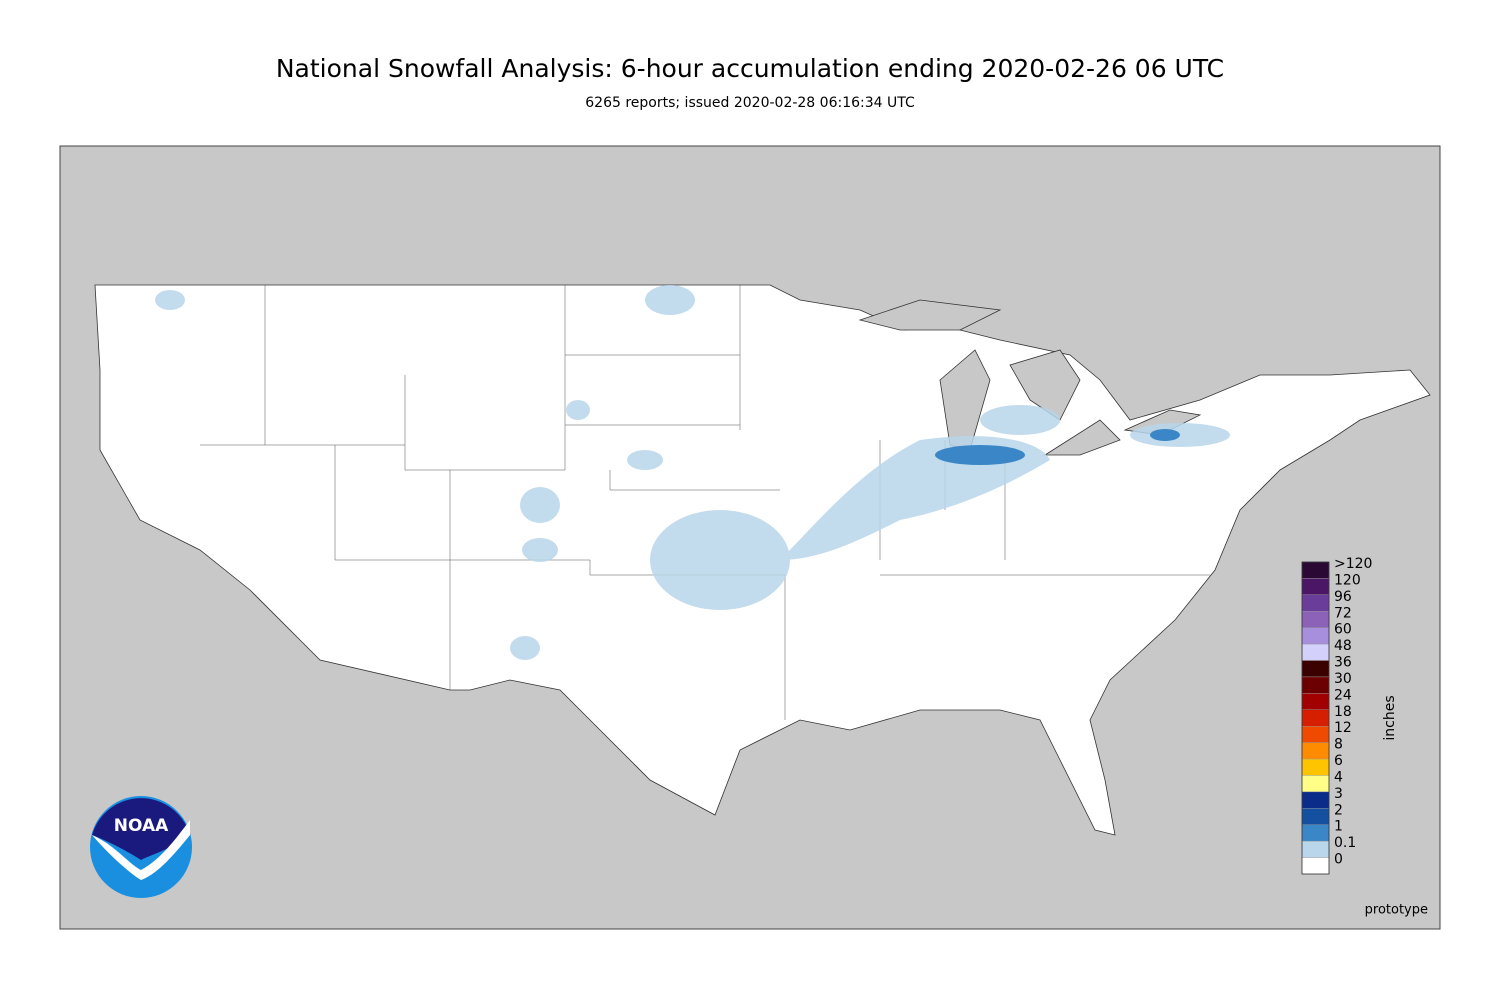 This screenshot has height=982, width=1500. I want to click on legend-label: 1, so click(1338, 827).